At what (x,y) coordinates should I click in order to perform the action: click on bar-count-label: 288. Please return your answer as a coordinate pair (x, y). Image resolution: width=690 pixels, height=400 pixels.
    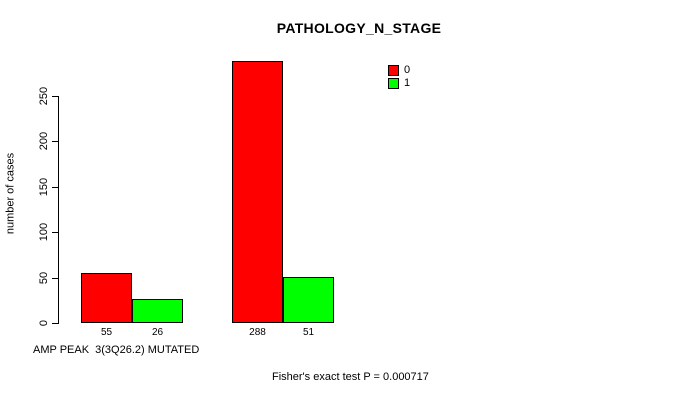
    Looking at the image, I should click on (257, 332).